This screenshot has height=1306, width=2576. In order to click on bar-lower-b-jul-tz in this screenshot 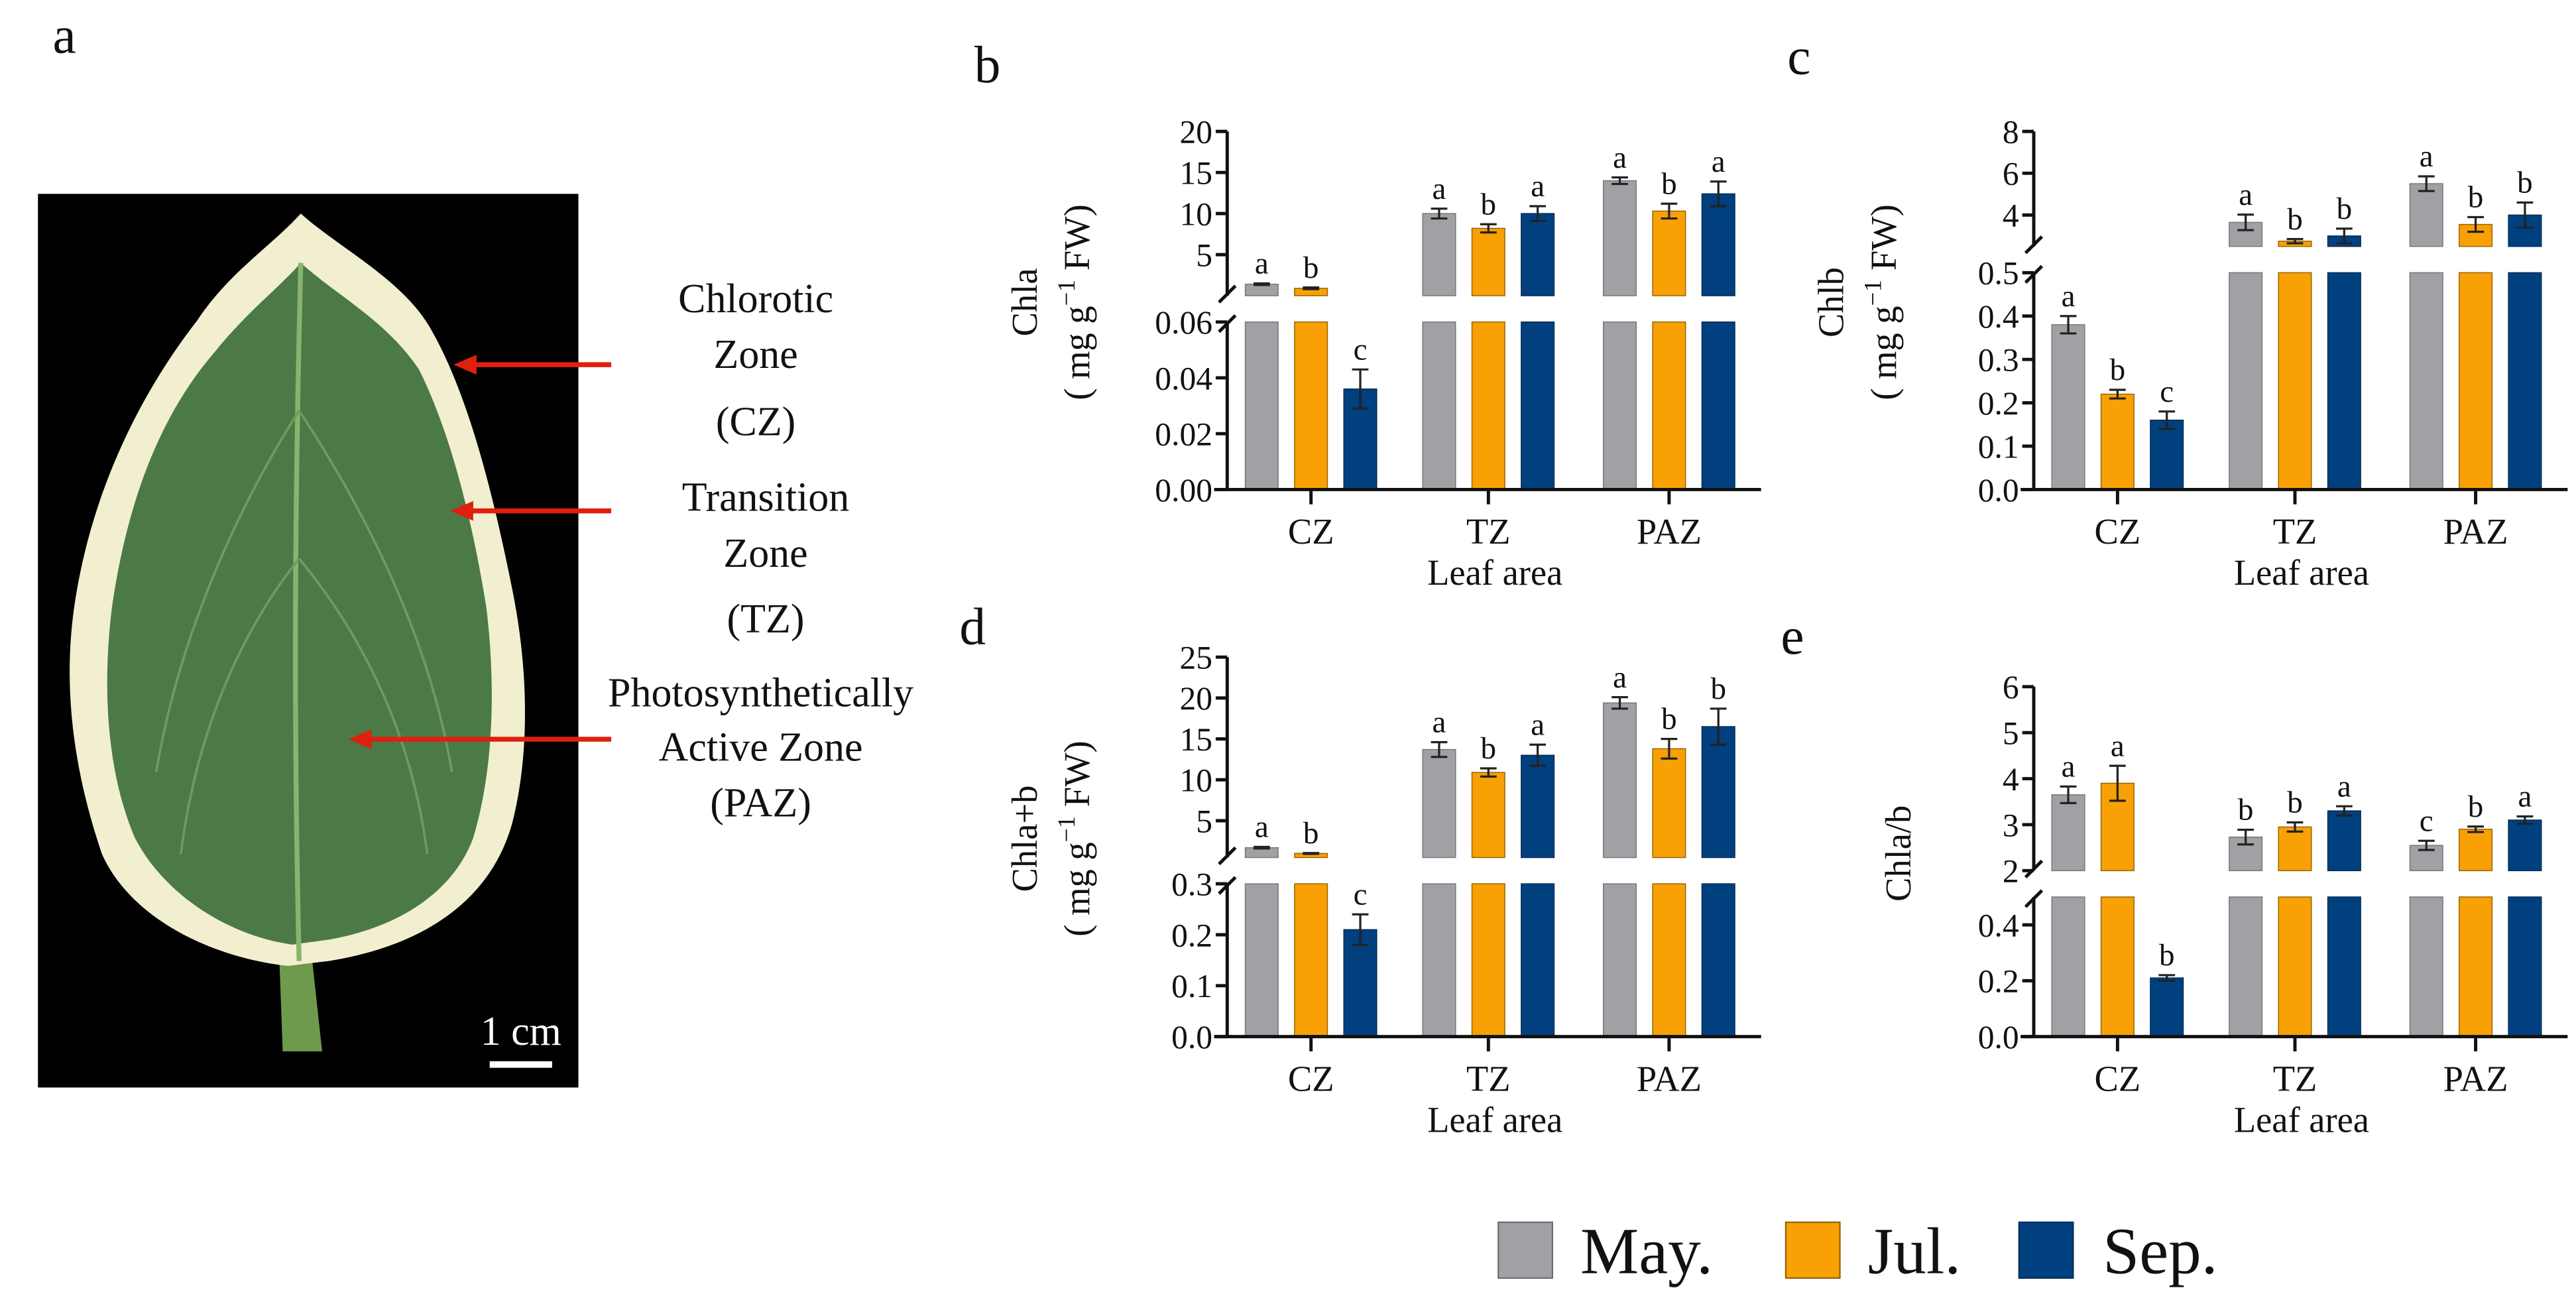, I will do `click(1488, 406)`.